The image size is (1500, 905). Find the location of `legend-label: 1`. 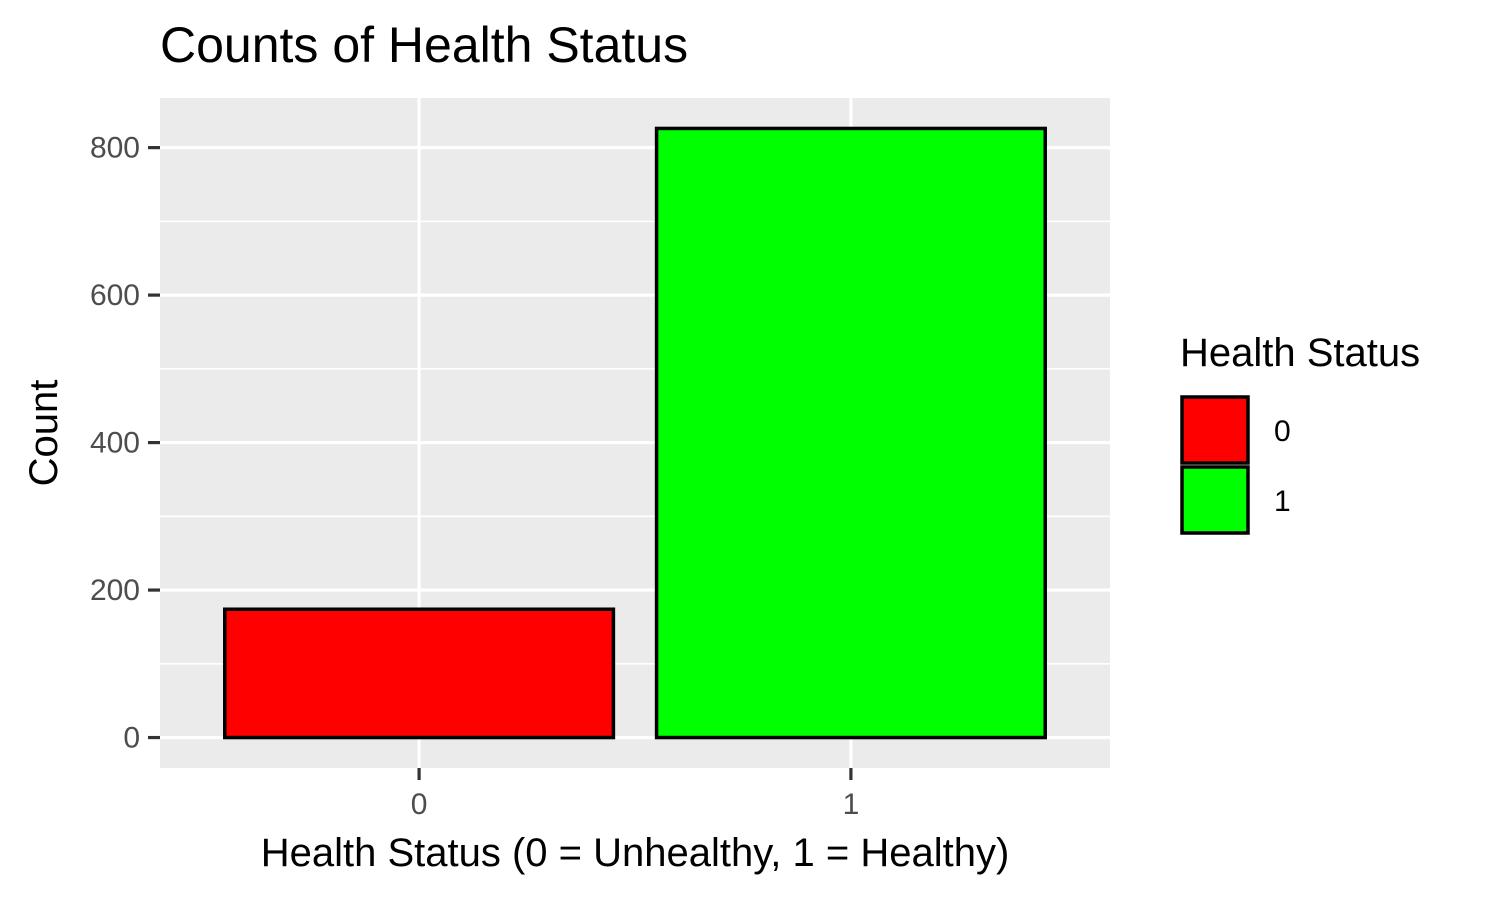

legend-label: 1 is located at coordinates (1282, 501).